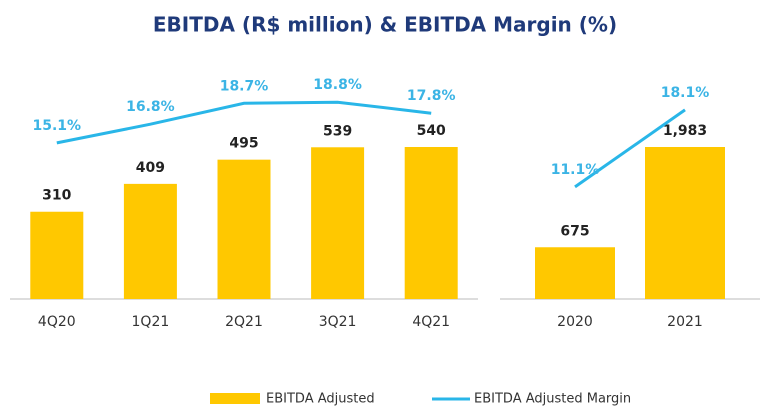  Describe the element at coordinates (431, 322) in the screenshot. I see `x-tick-label: 4Q21` at that location.